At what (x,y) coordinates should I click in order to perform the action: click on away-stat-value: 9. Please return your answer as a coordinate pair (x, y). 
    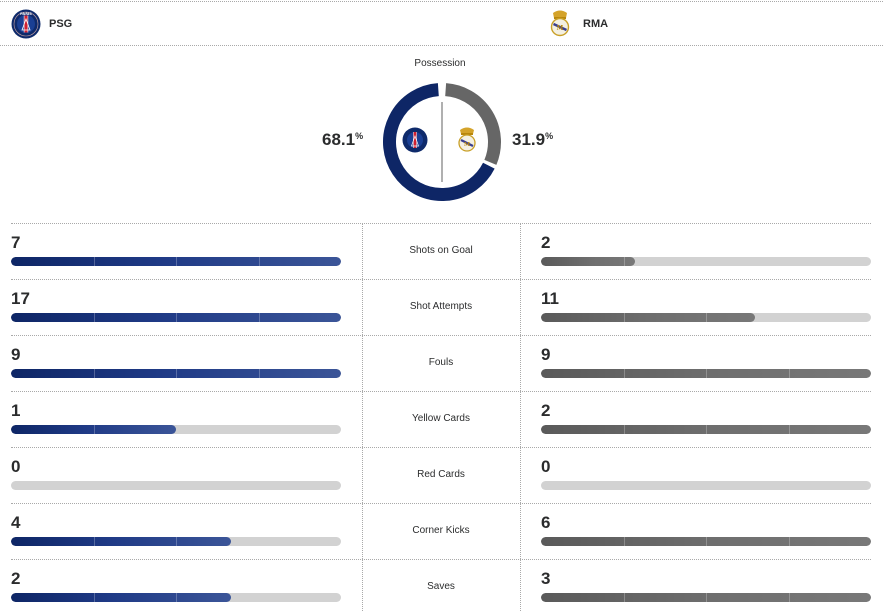
    Looking at the image, I should click on (546, 354).